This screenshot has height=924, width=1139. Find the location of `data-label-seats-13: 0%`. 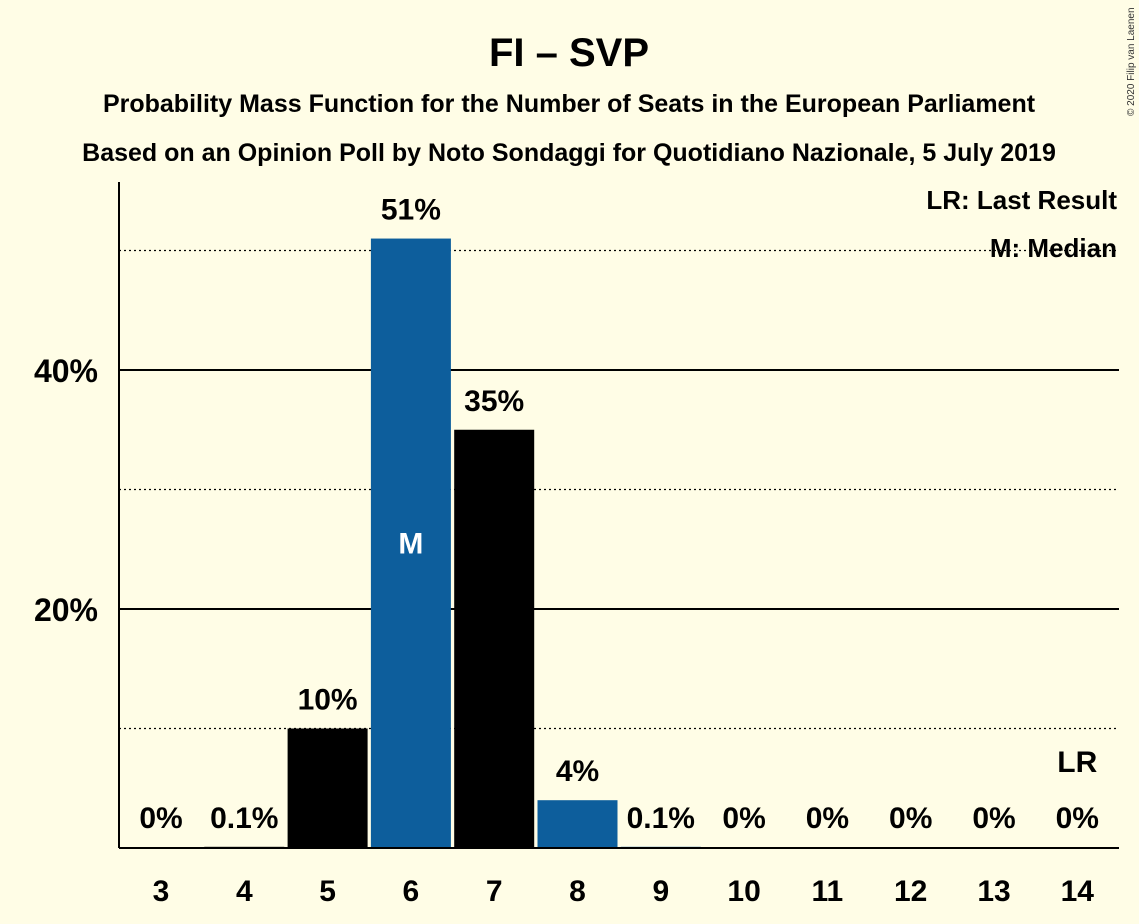

data-label-seats-13: 0% is located at coordinates (993, 818).